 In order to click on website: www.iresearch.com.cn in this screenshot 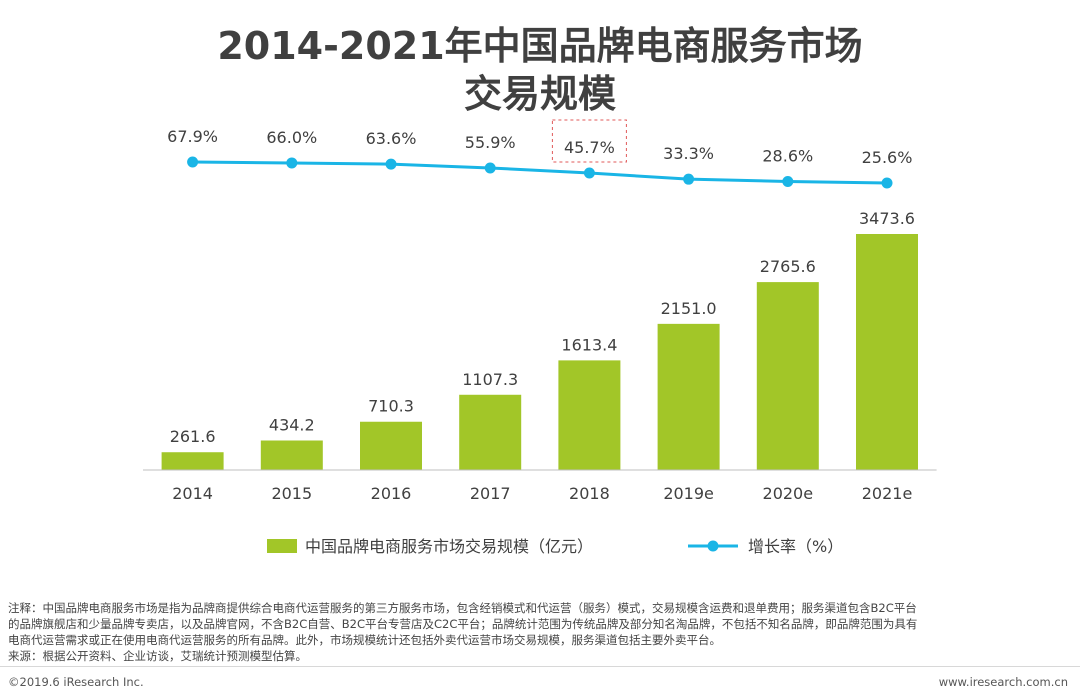, I will do `click(1003, 682)`.